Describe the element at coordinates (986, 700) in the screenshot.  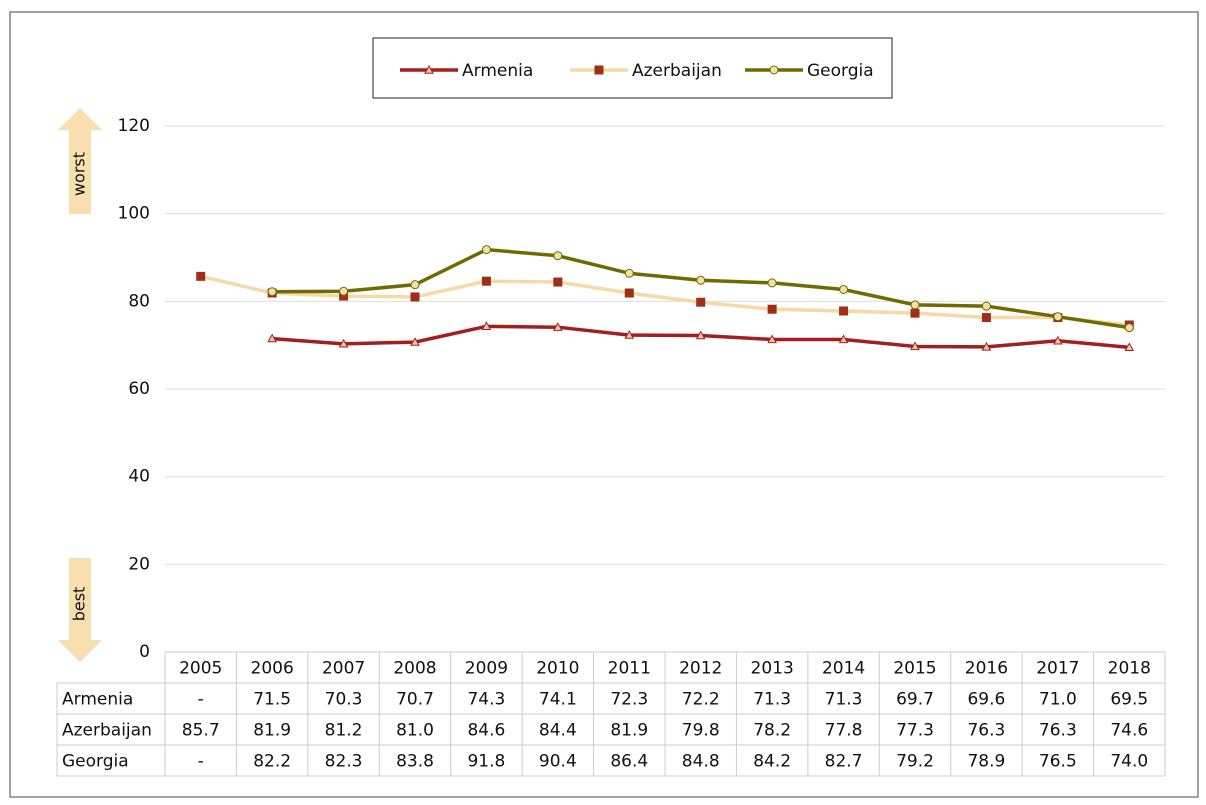
I see `table-cell: 69.6` at that location.